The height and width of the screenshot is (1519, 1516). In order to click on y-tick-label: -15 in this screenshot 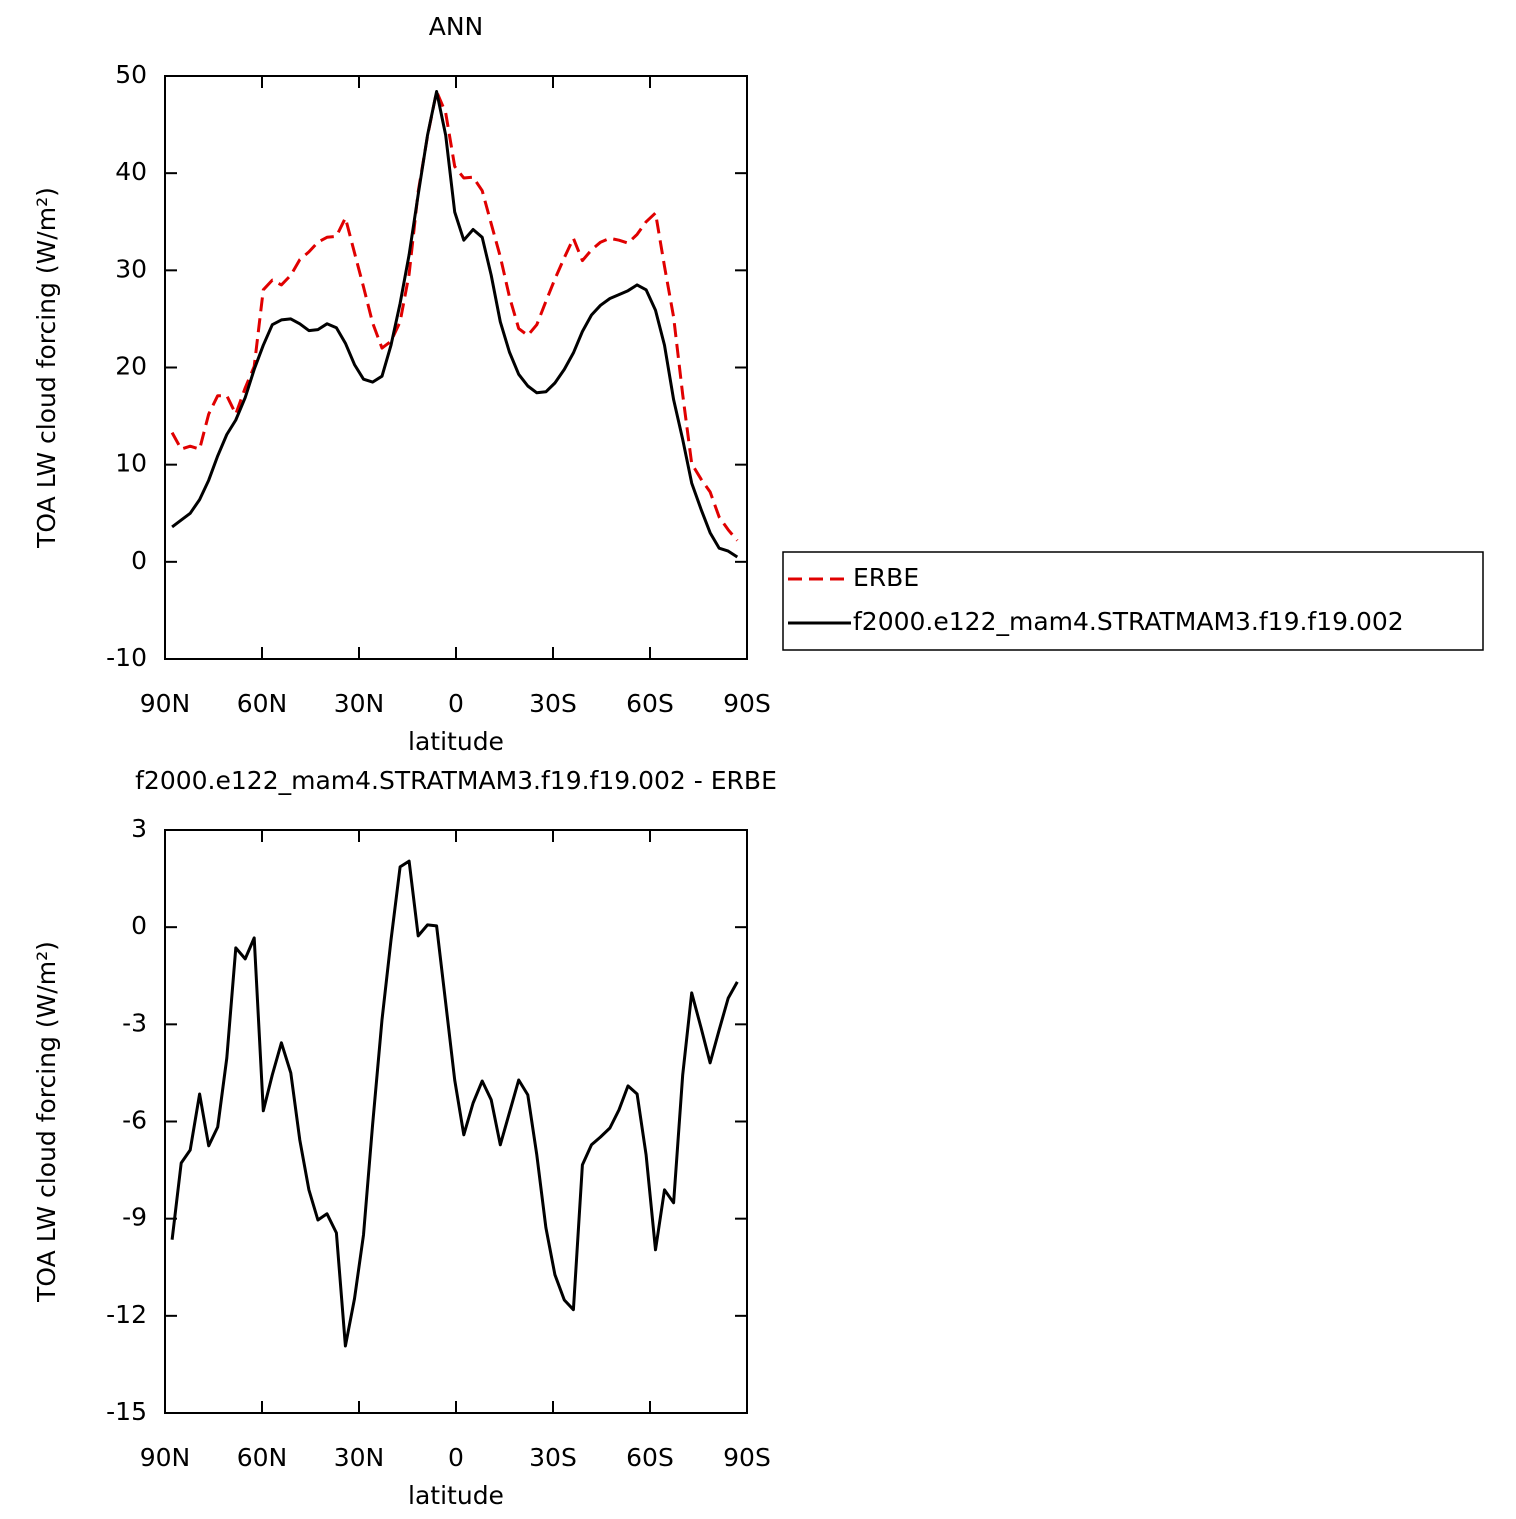, I will do `click(126, 1411)`.